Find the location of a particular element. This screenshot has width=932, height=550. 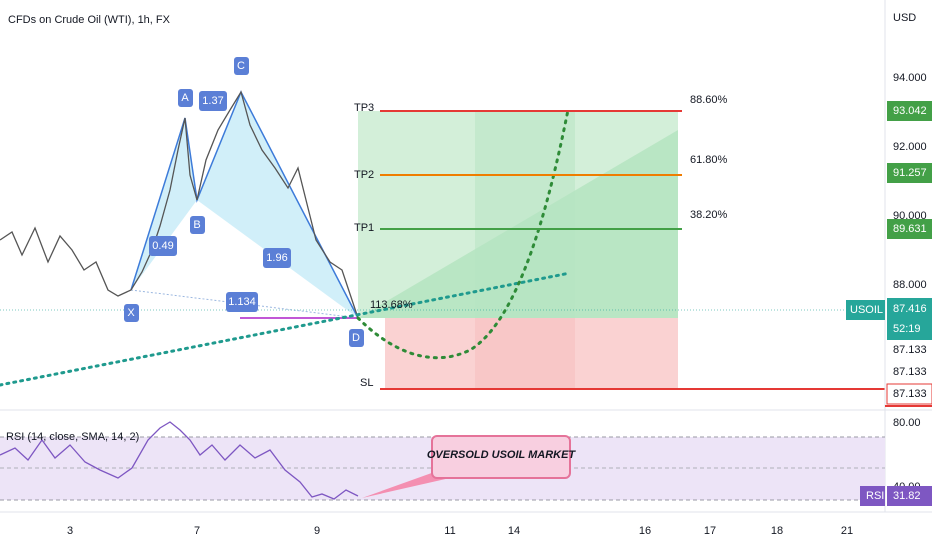

point-label: C is located at coordinates (241, 66).